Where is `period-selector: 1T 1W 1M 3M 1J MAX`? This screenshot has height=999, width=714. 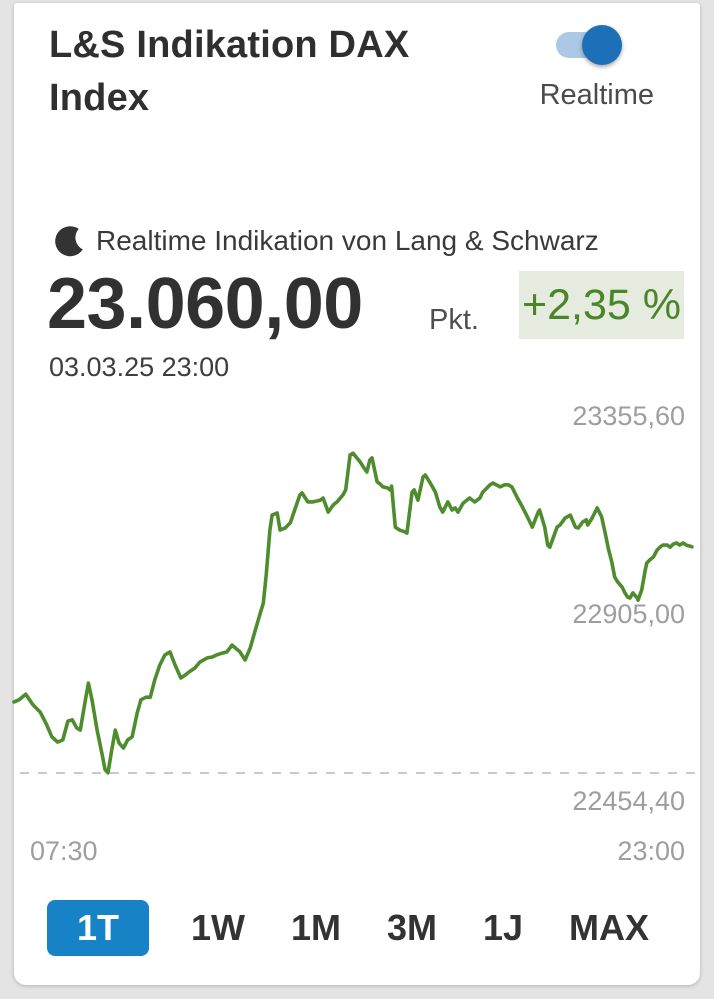 period-selector: 1T 1W 1M 3M 1J MAX is located at coordinates (350, 928).